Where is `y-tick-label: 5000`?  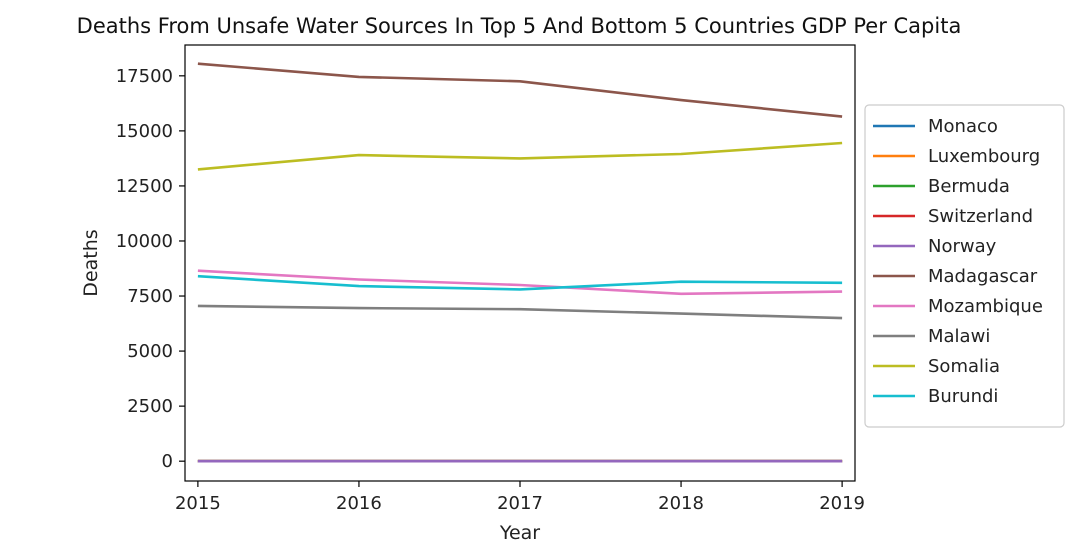 y-tick-label: 5000 is located at coordinates (150, 351).